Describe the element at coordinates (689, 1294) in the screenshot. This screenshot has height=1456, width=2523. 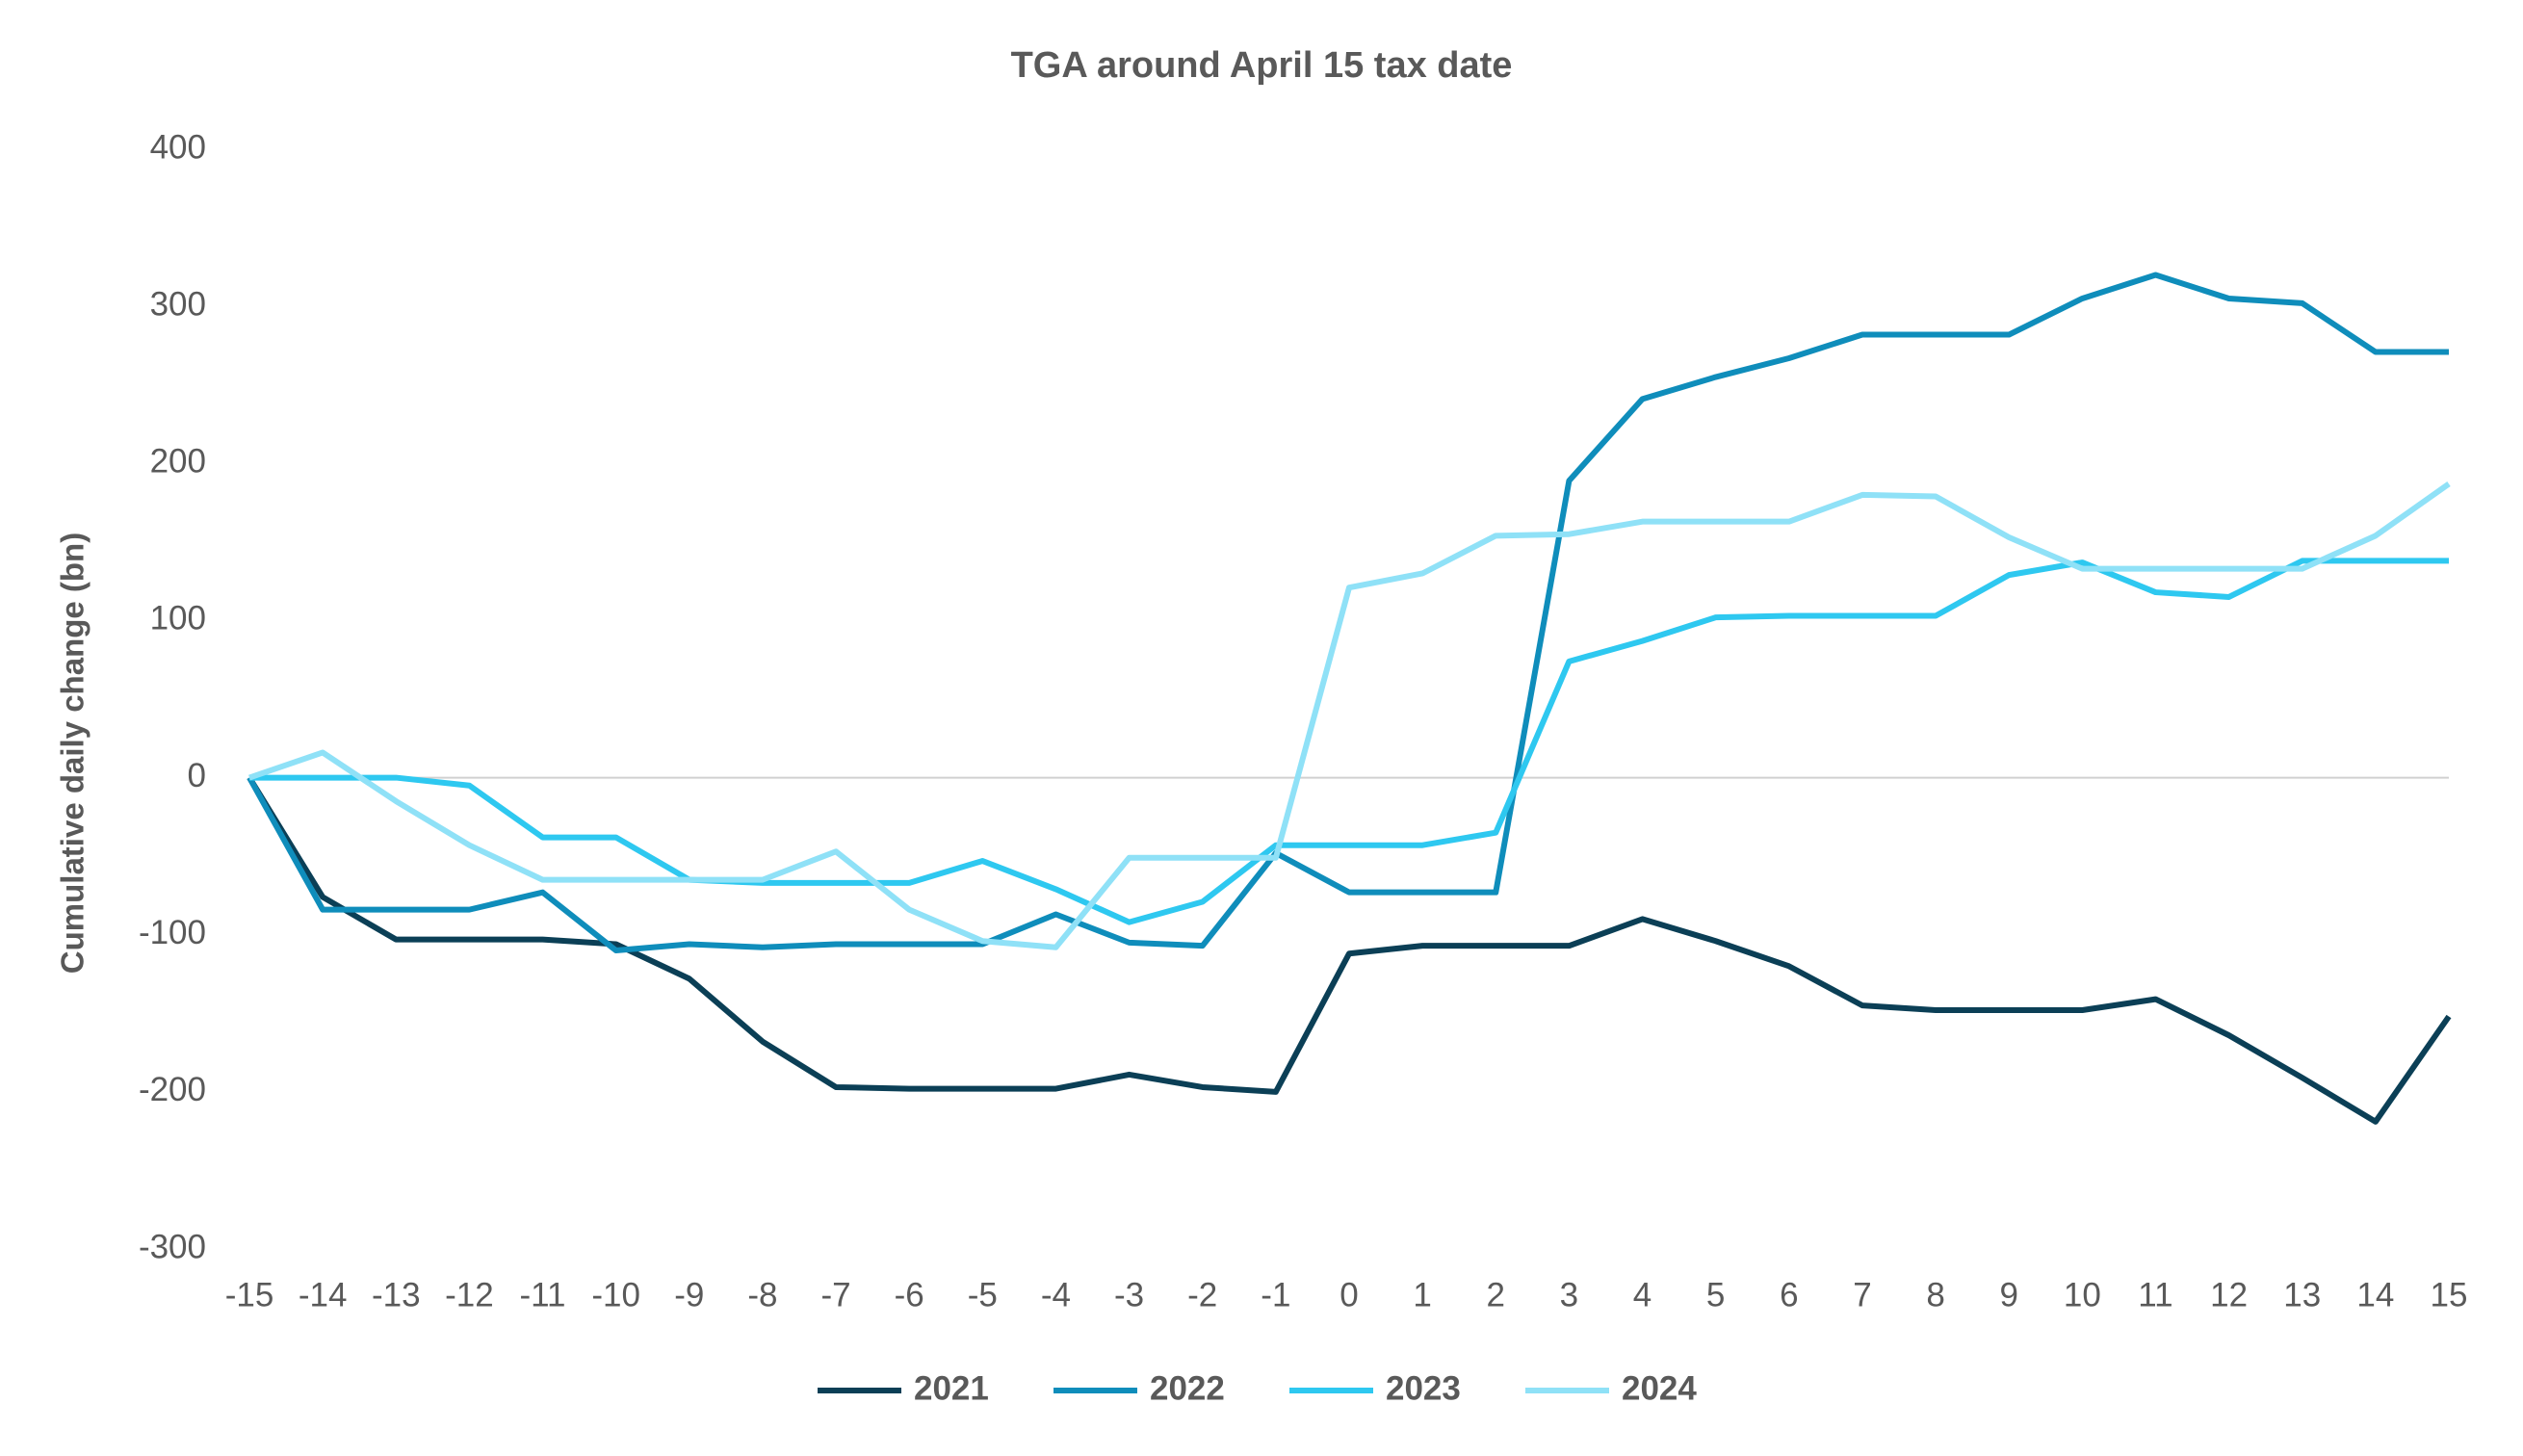
I see `x-tick-label: -9` at that location.